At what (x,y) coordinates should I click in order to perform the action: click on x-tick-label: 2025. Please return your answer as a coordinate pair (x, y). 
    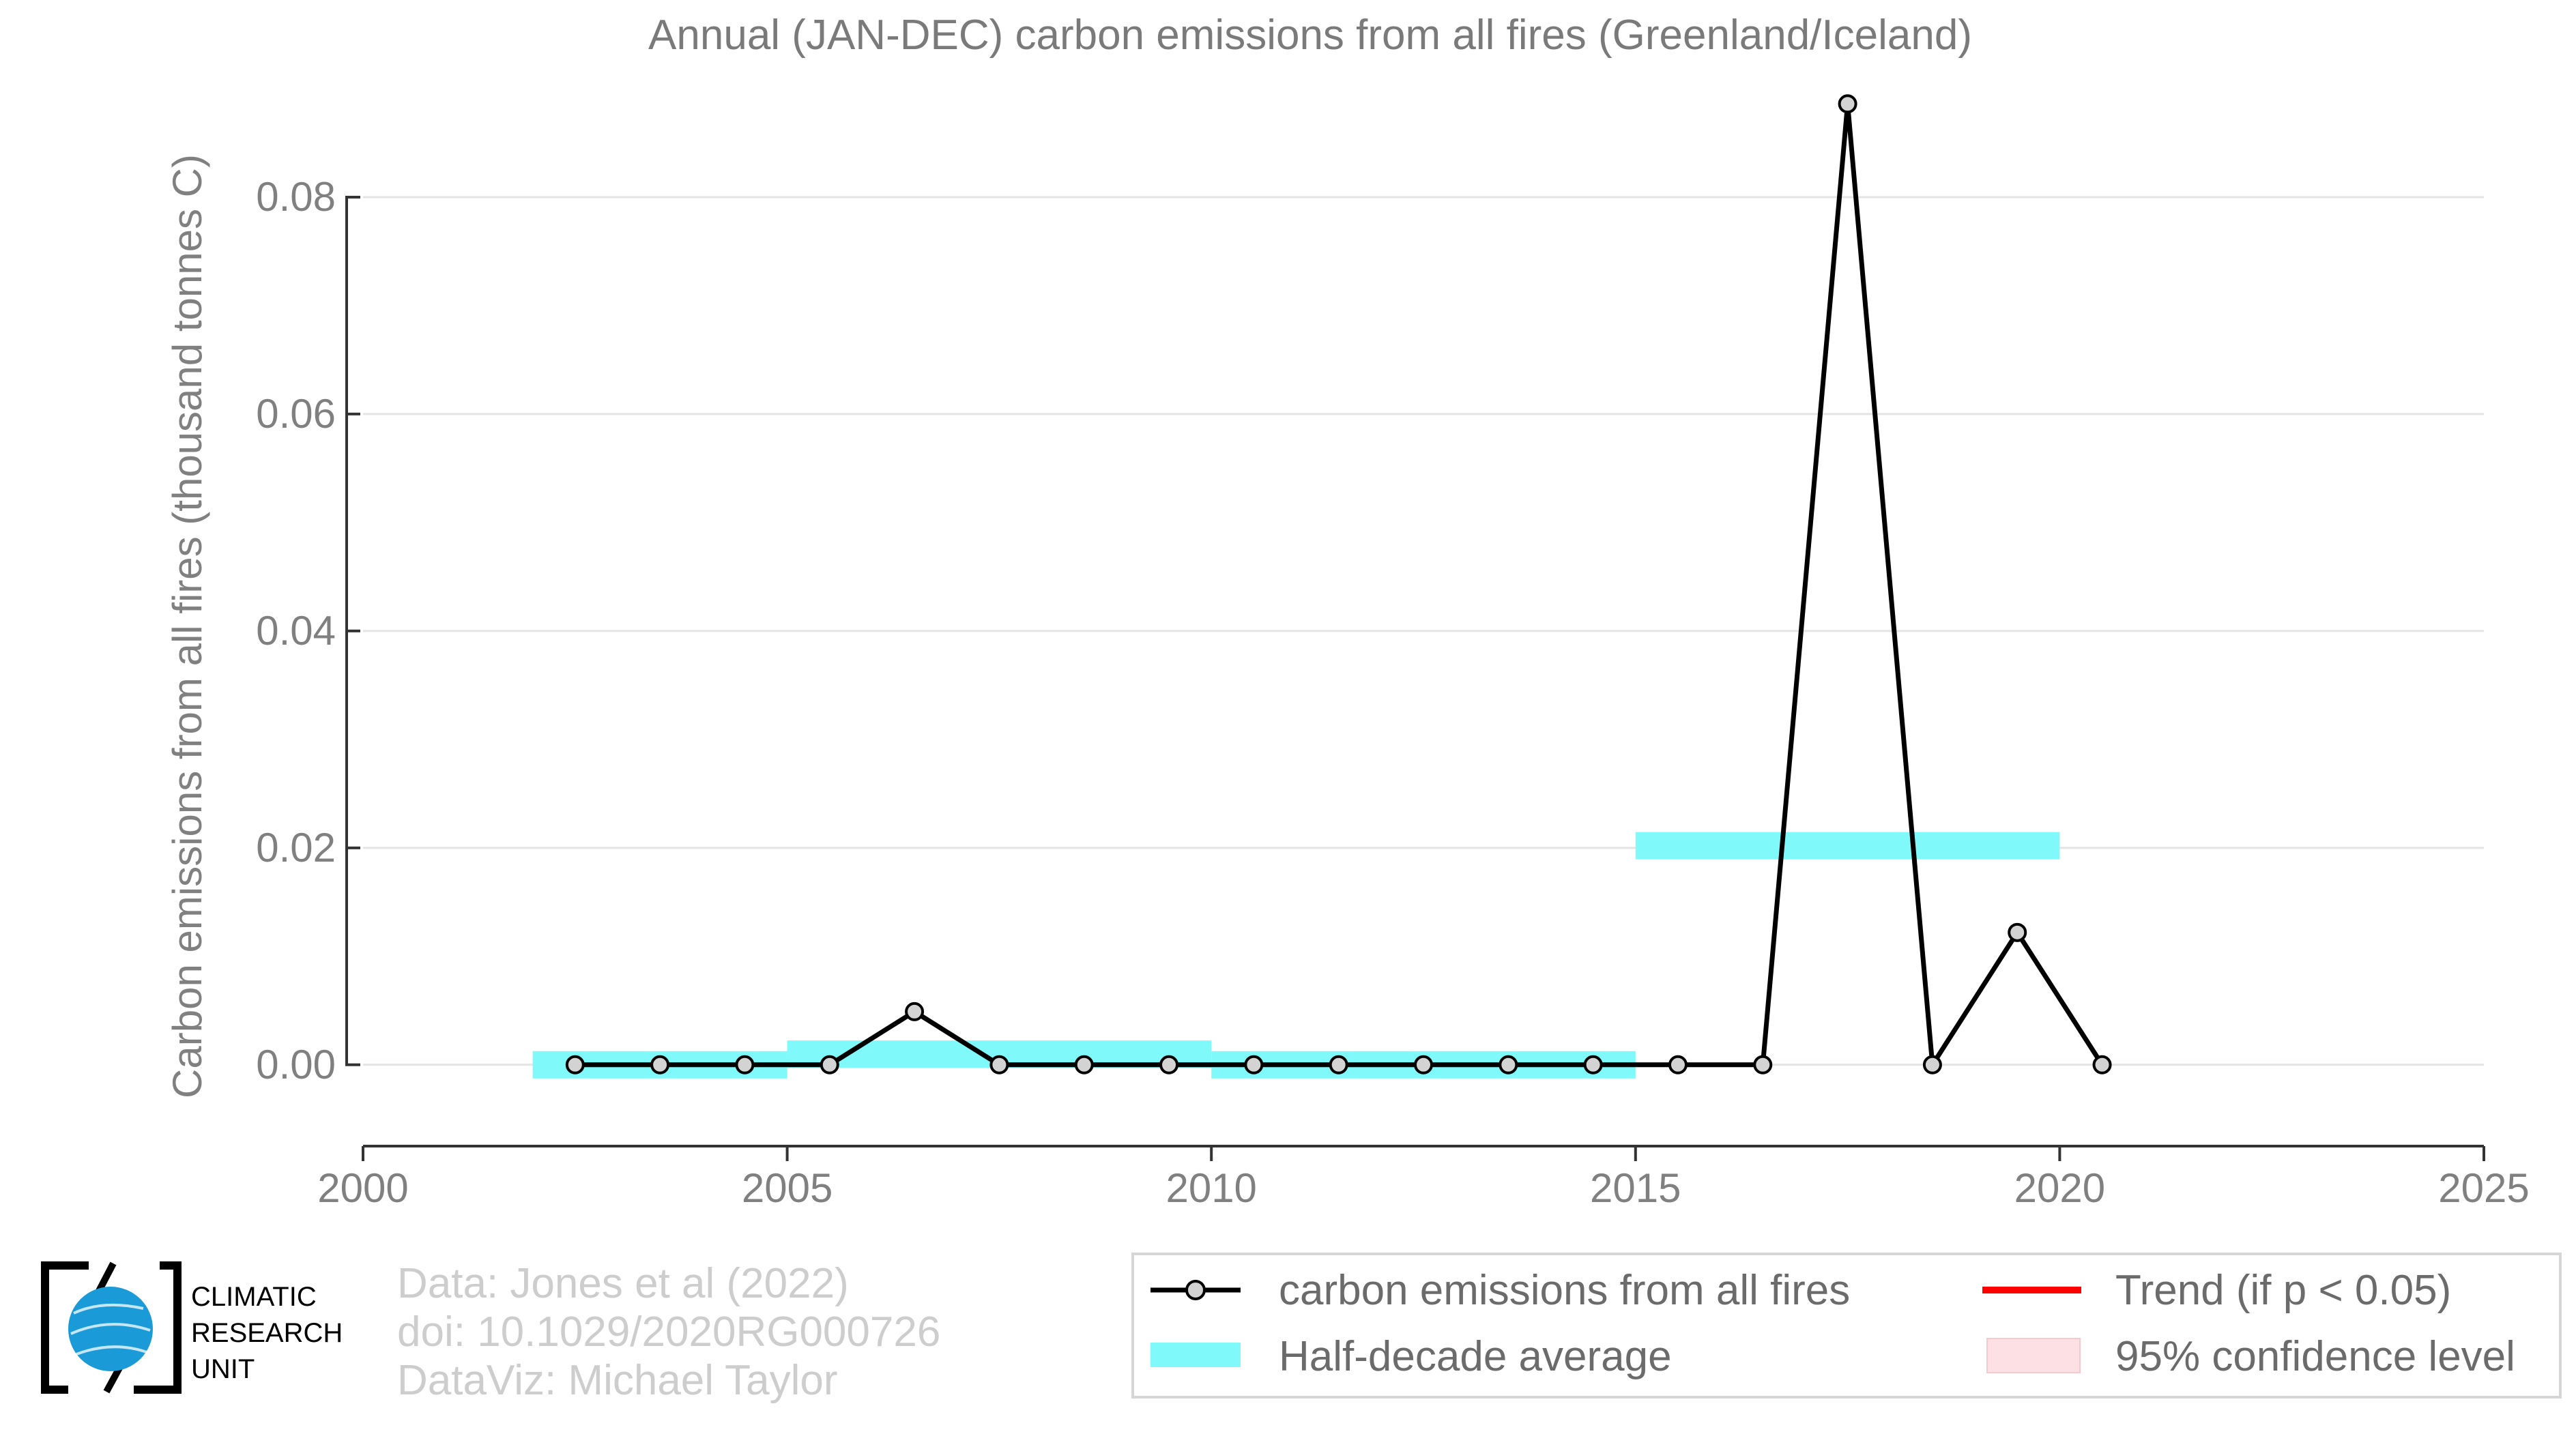
    Looking at the image, I should click on (2483, 1188).